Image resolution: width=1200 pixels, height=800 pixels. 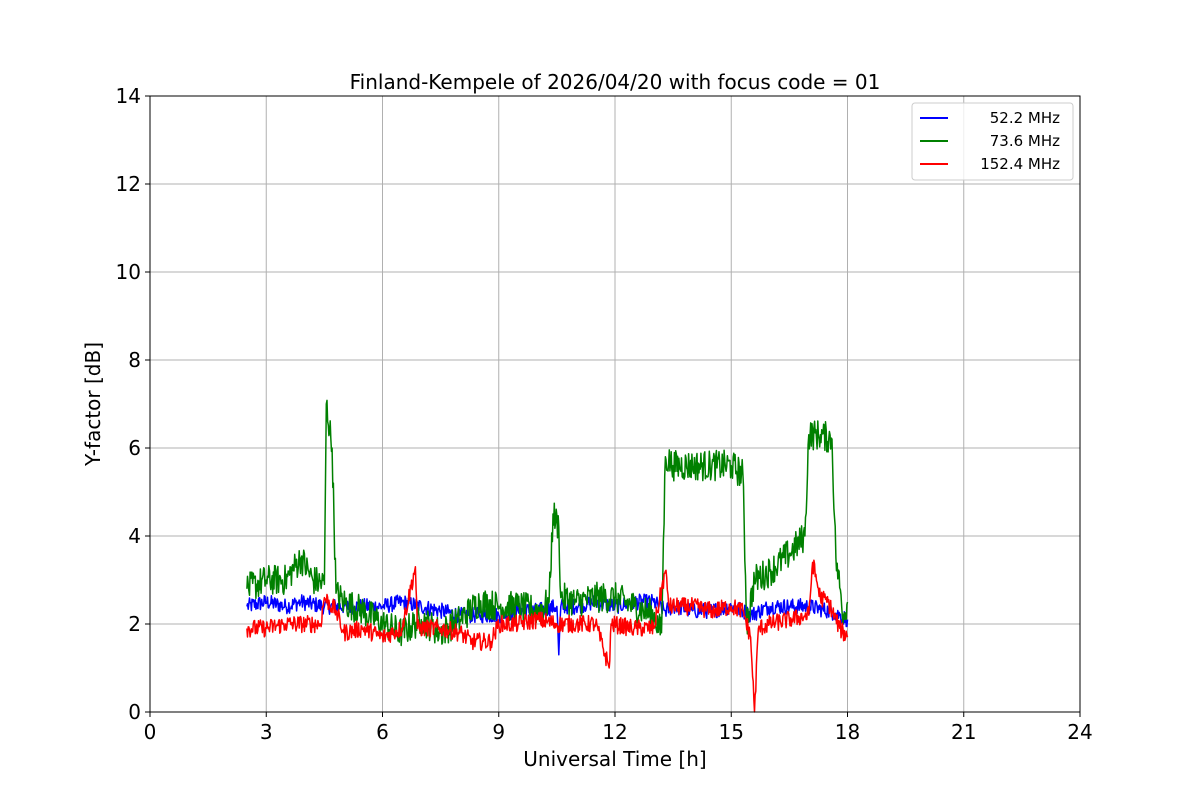 I want to click on legend-box, so click(x=992, y=141).